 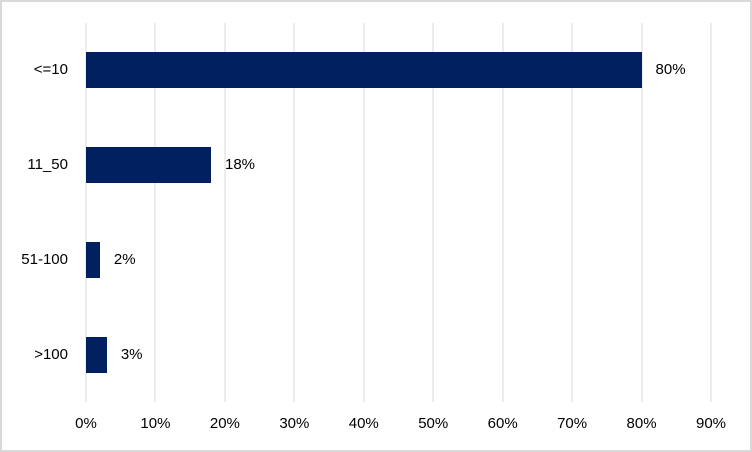 I want to click on x-axis-tick-label: 0%, so click(x=86, y=423).